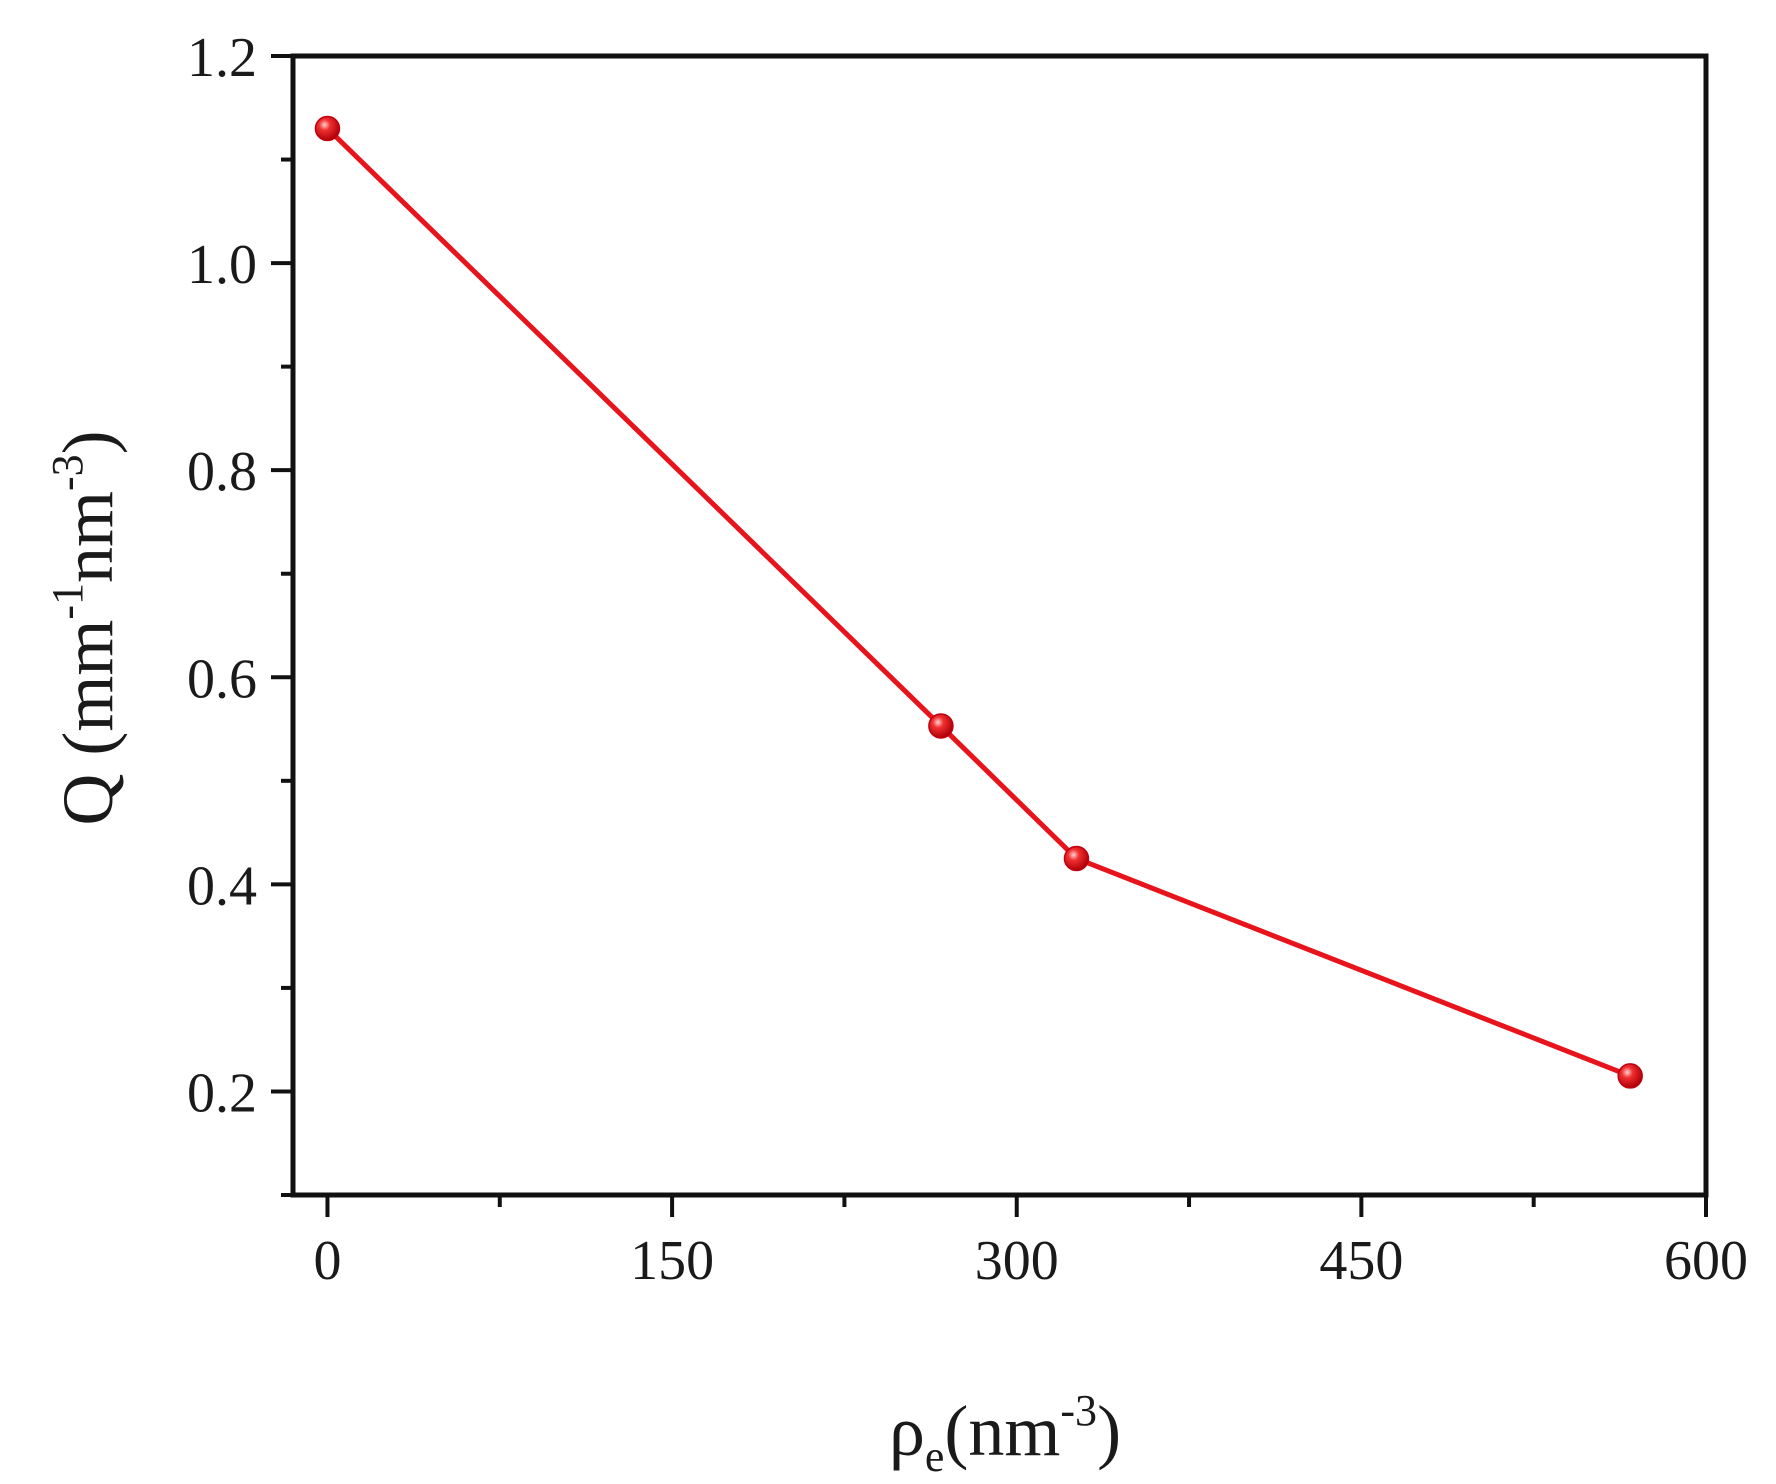  What do you see at coordinates (85, 627) in the screenshot?
I see `y-axis-title: Q (mm-1nm-3)` at bounding box center [85, 627].